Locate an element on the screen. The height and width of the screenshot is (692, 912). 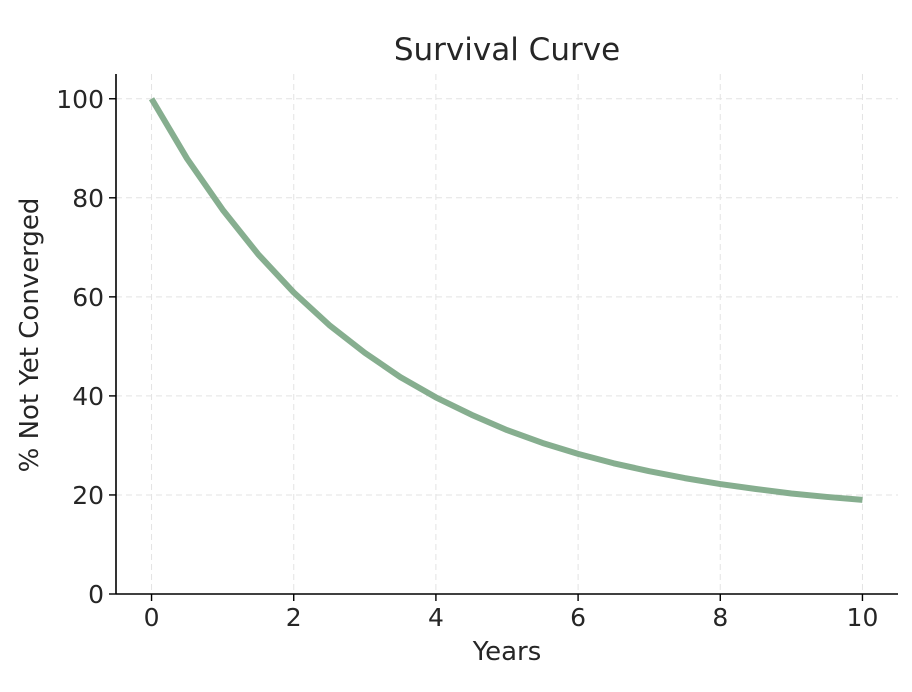
x-tick-label: 10 is located at coordinates (863, 617).